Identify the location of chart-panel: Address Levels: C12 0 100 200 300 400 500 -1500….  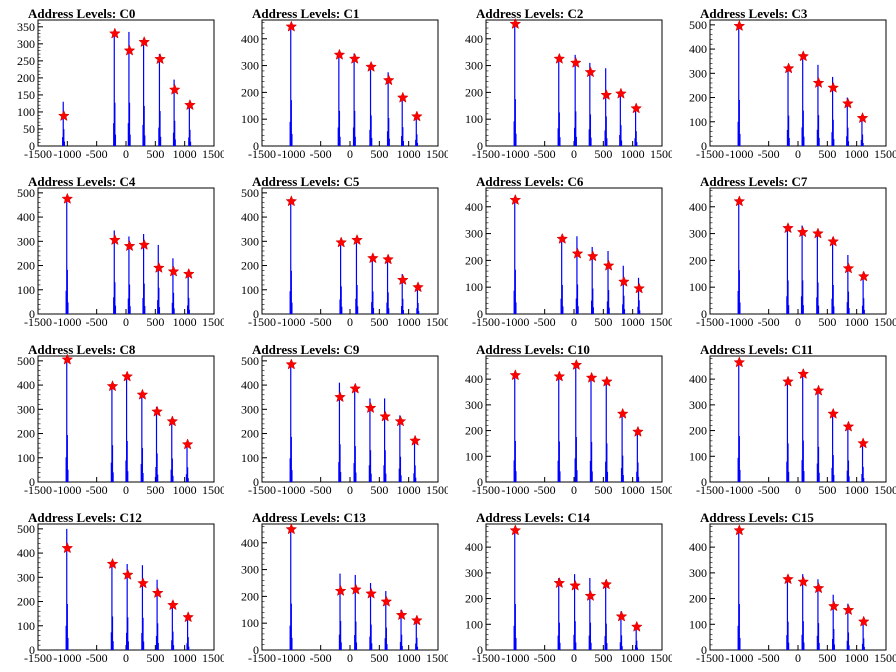
(112, 588).